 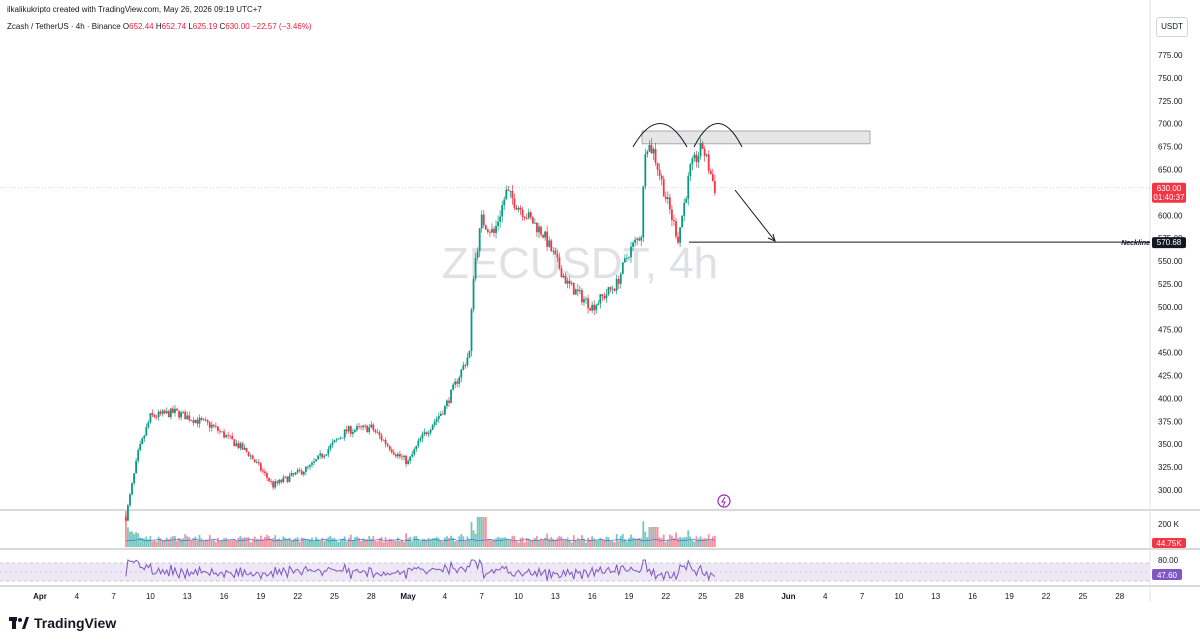 What do you see at coordinates (1168, 560) in the screenshot?
I see `rsi-scale-top: 80.00` at bounding box center [1168, 560].